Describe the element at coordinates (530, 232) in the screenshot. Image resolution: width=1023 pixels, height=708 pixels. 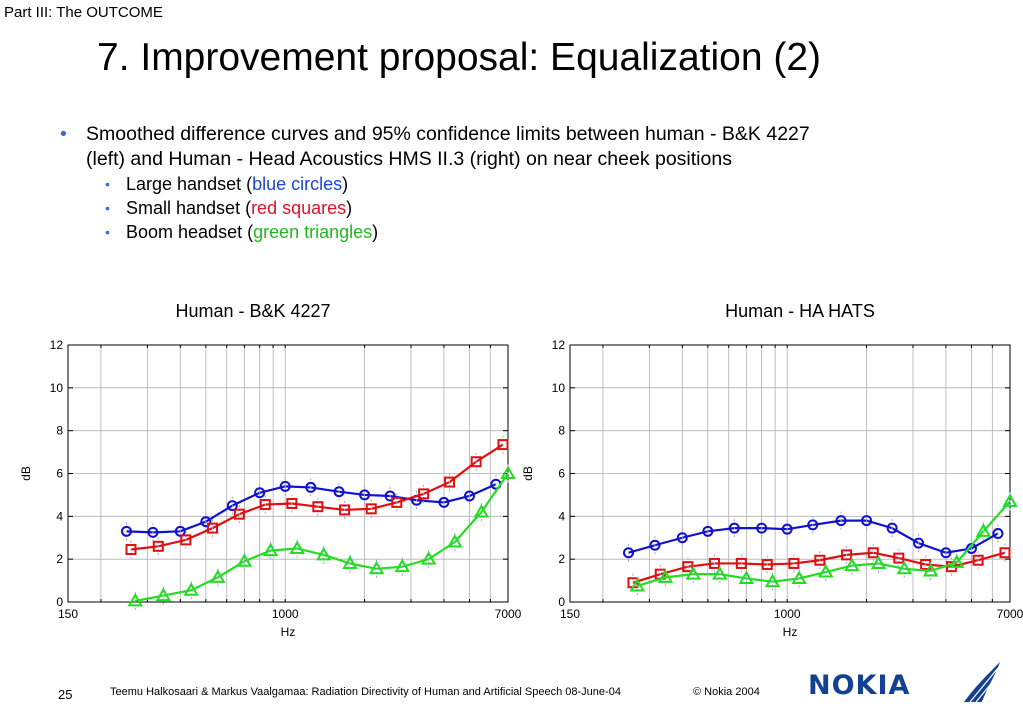
I see `sub-bullet-boom-headset: • Boom headset (green triangles)` at that location.